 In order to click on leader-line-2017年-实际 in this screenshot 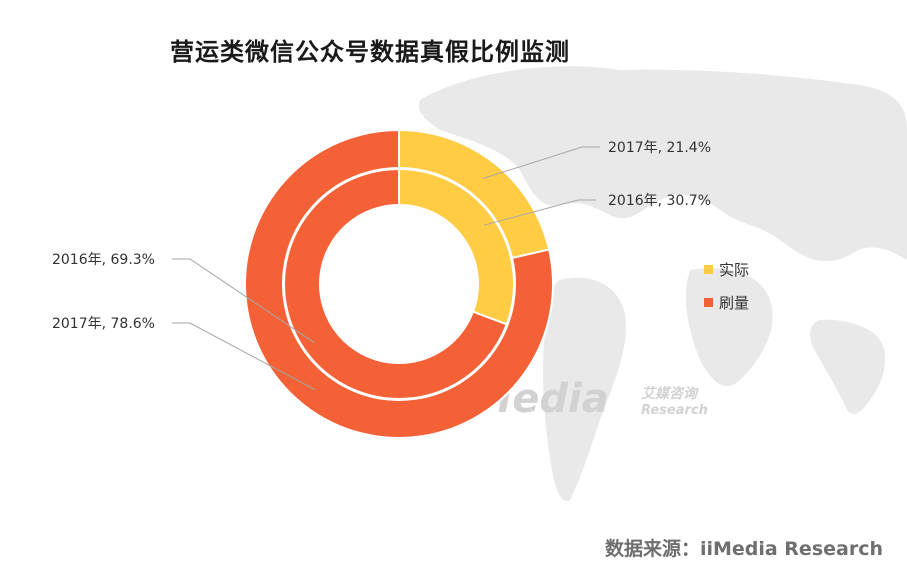, I will do `click(541, 162)`.